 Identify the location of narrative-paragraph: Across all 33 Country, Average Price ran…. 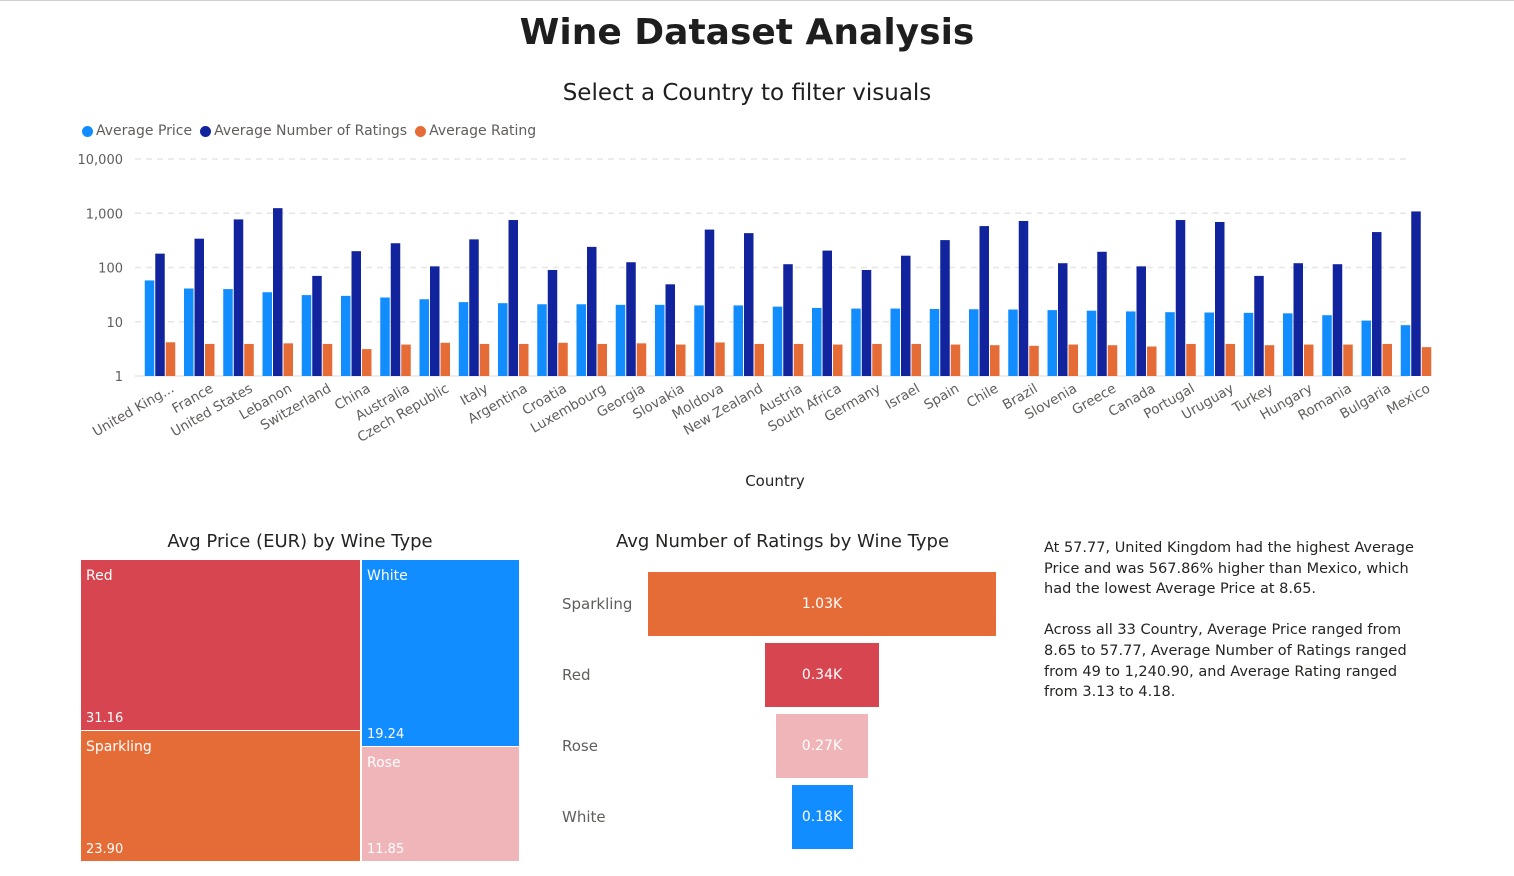
(1225, 661).